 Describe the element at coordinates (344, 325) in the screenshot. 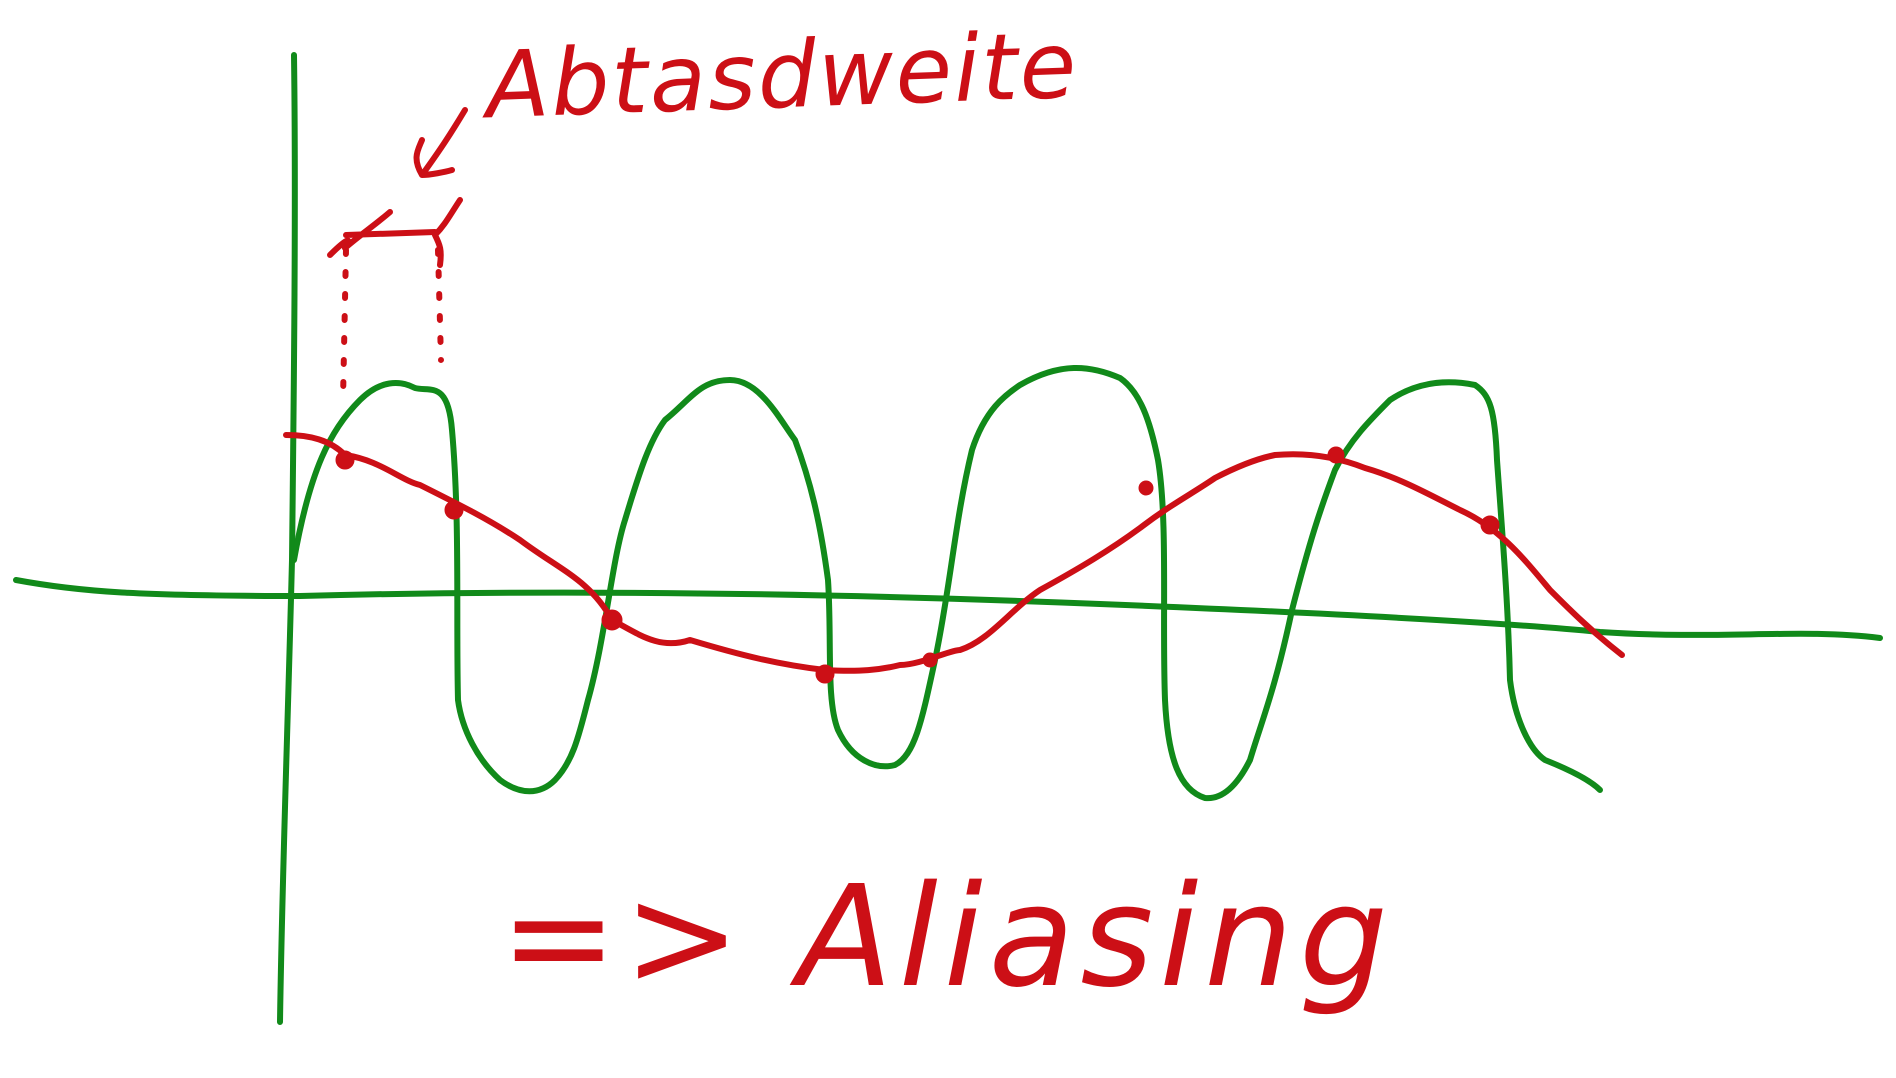

I see `left-dotted-line` at that location.